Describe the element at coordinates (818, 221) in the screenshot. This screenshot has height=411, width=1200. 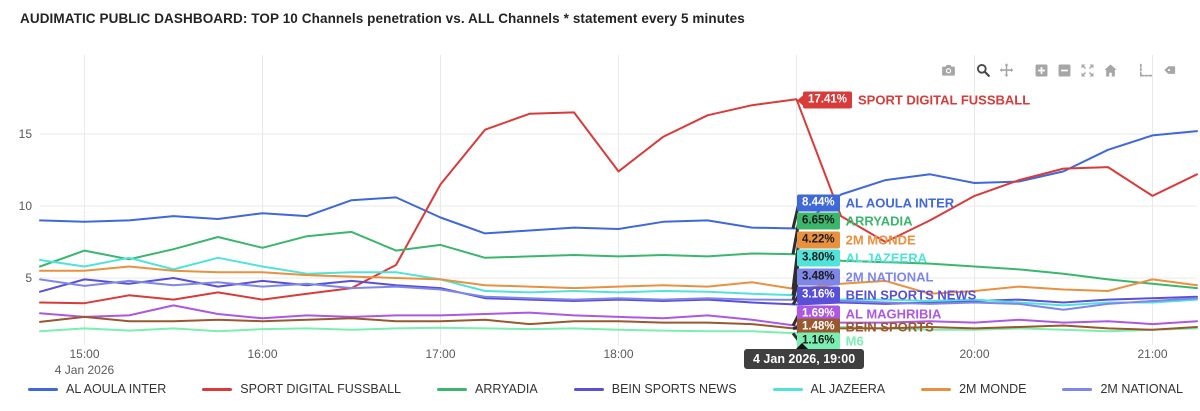
I see `badge-value: 6.65%` at that location.